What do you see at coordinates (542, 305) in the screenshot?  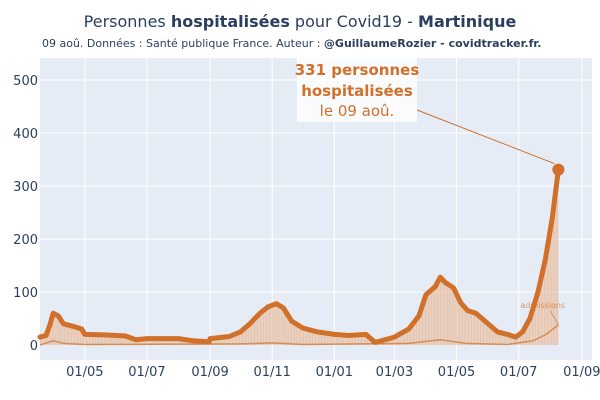 I see `admissions-label: admissions` at bounding box center [542, 305].